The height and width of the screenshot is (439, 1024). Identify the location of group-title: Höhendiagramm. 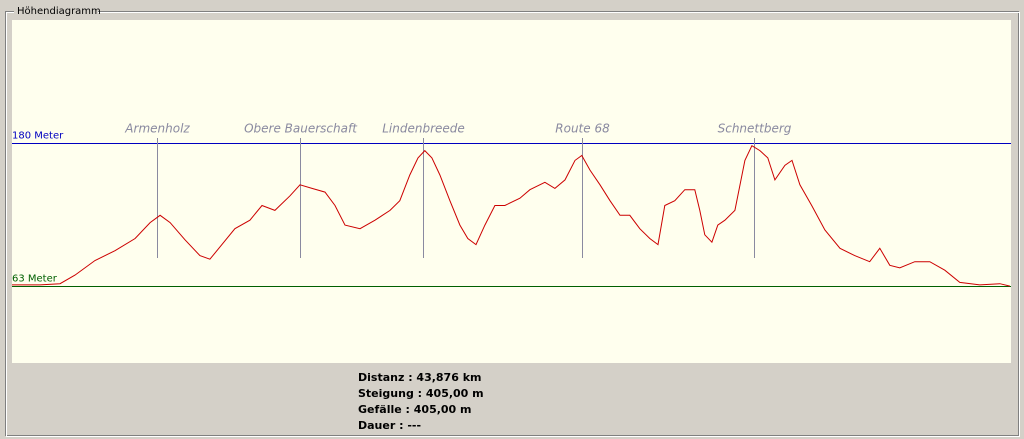
(59, 11).